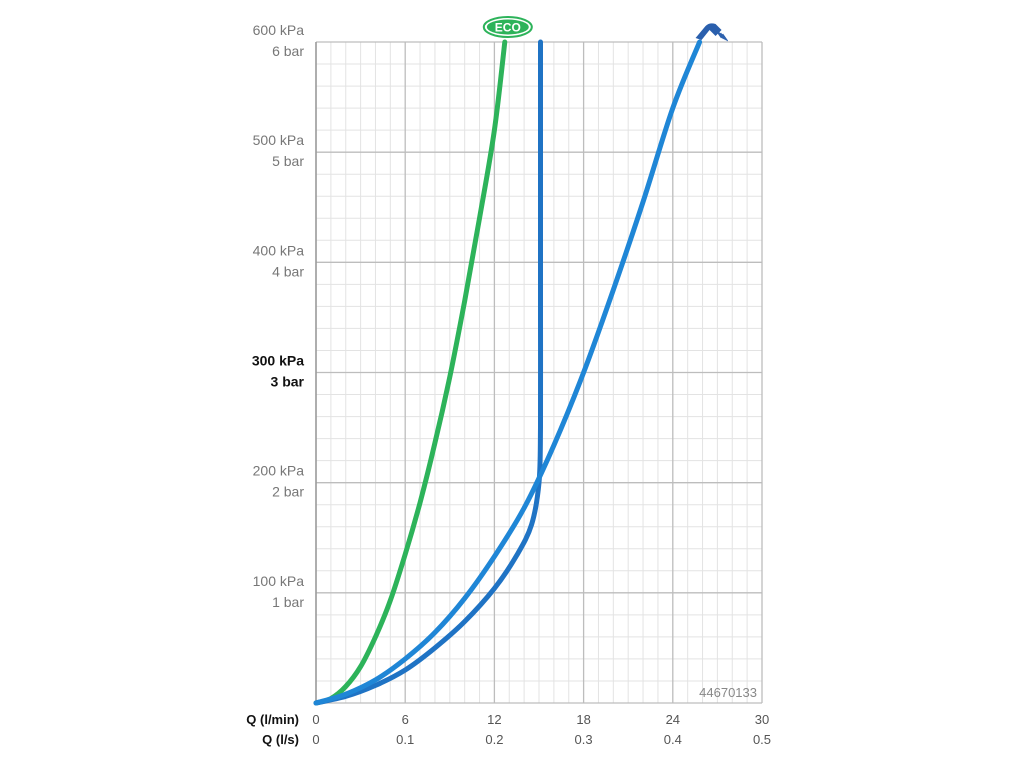 This screenshot has width=1024, height=773. I want to click on series-markers: ECO, so click(605, 29).